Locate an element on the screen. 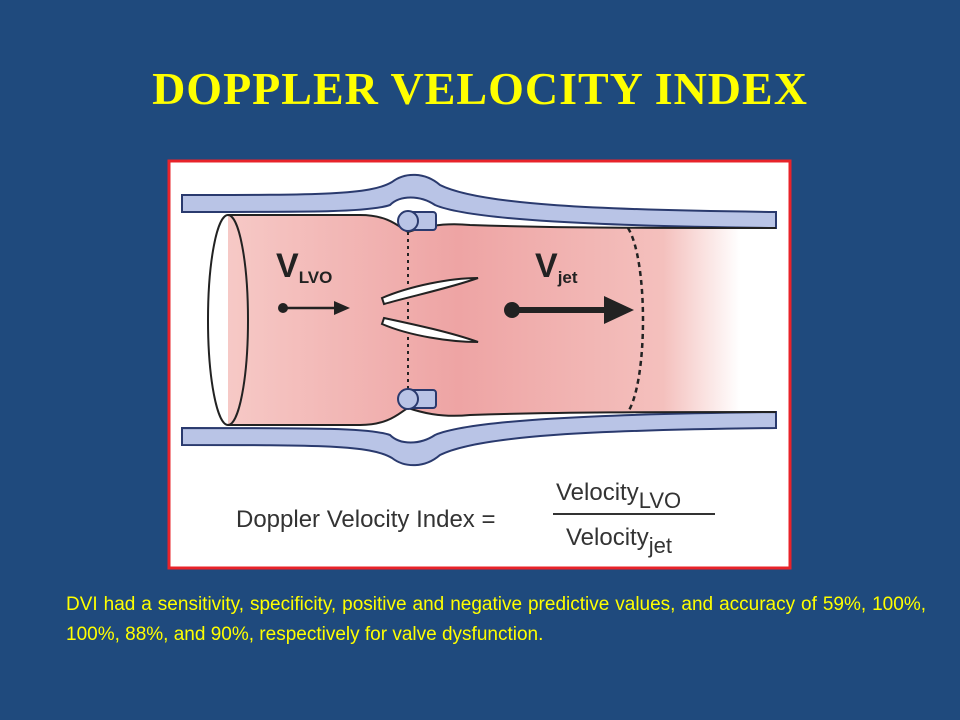 The height and width of the screenshot is (720, 960). numerator-subscript: LVO is located at coordinates (660, 500).